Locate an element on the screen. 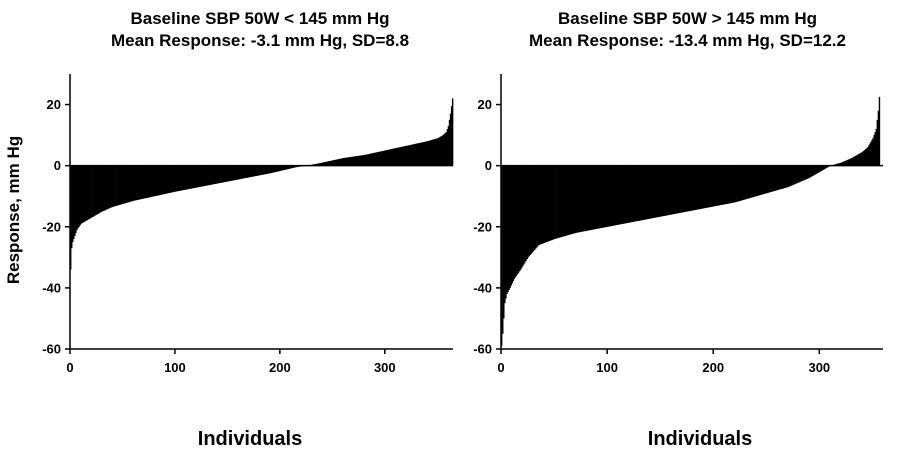 This screenshot has width=905, height=454. left-x-tick-label: 200 is located at coordinates (280, 367).